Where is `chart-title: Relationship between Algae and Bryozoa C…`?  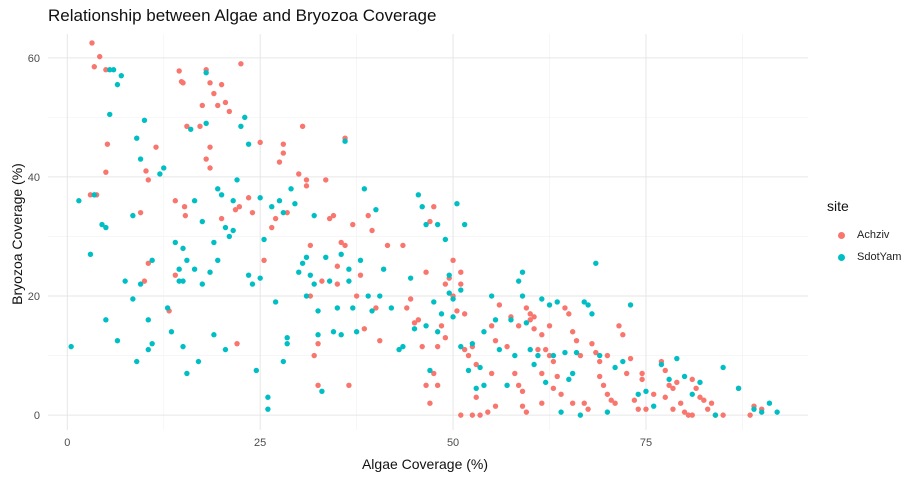
chart-title: Relationship between Algae and Bryozoa C… is located at coordinates (242, 15).